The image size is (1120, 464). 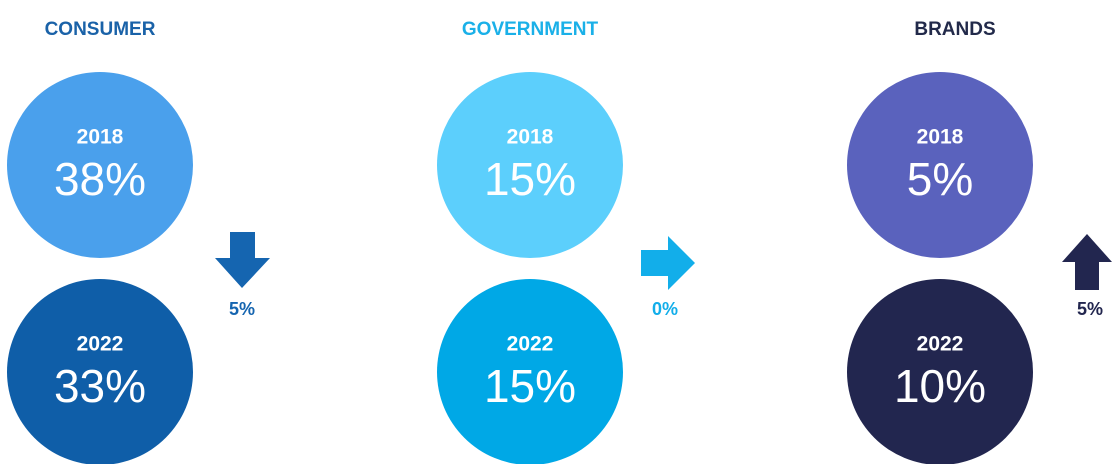 What do you see at coordinates (100, 386) in the screenshot?
I see `value: 33%` at bounding box center [100, 386].